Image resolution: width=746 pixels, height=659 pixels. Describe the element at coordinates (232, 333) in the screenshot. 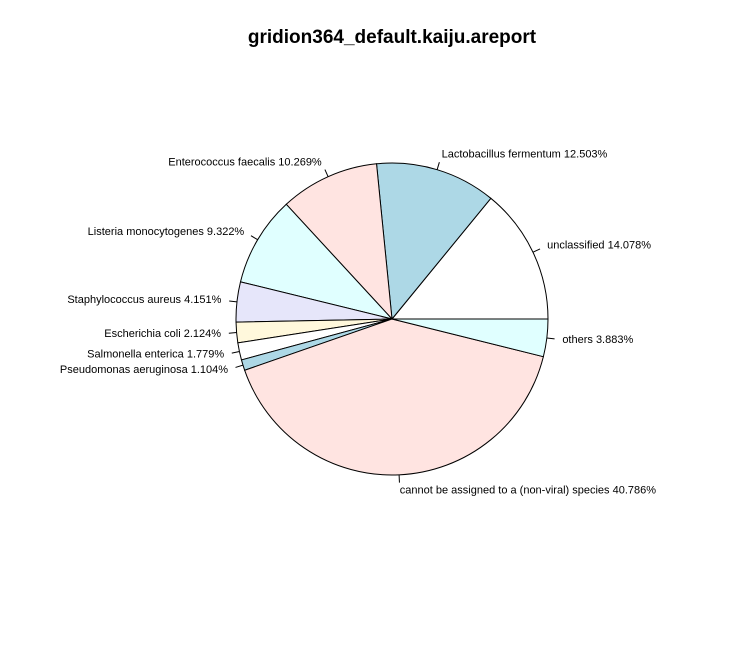

I see `leader-escherichia-coli` at that location.